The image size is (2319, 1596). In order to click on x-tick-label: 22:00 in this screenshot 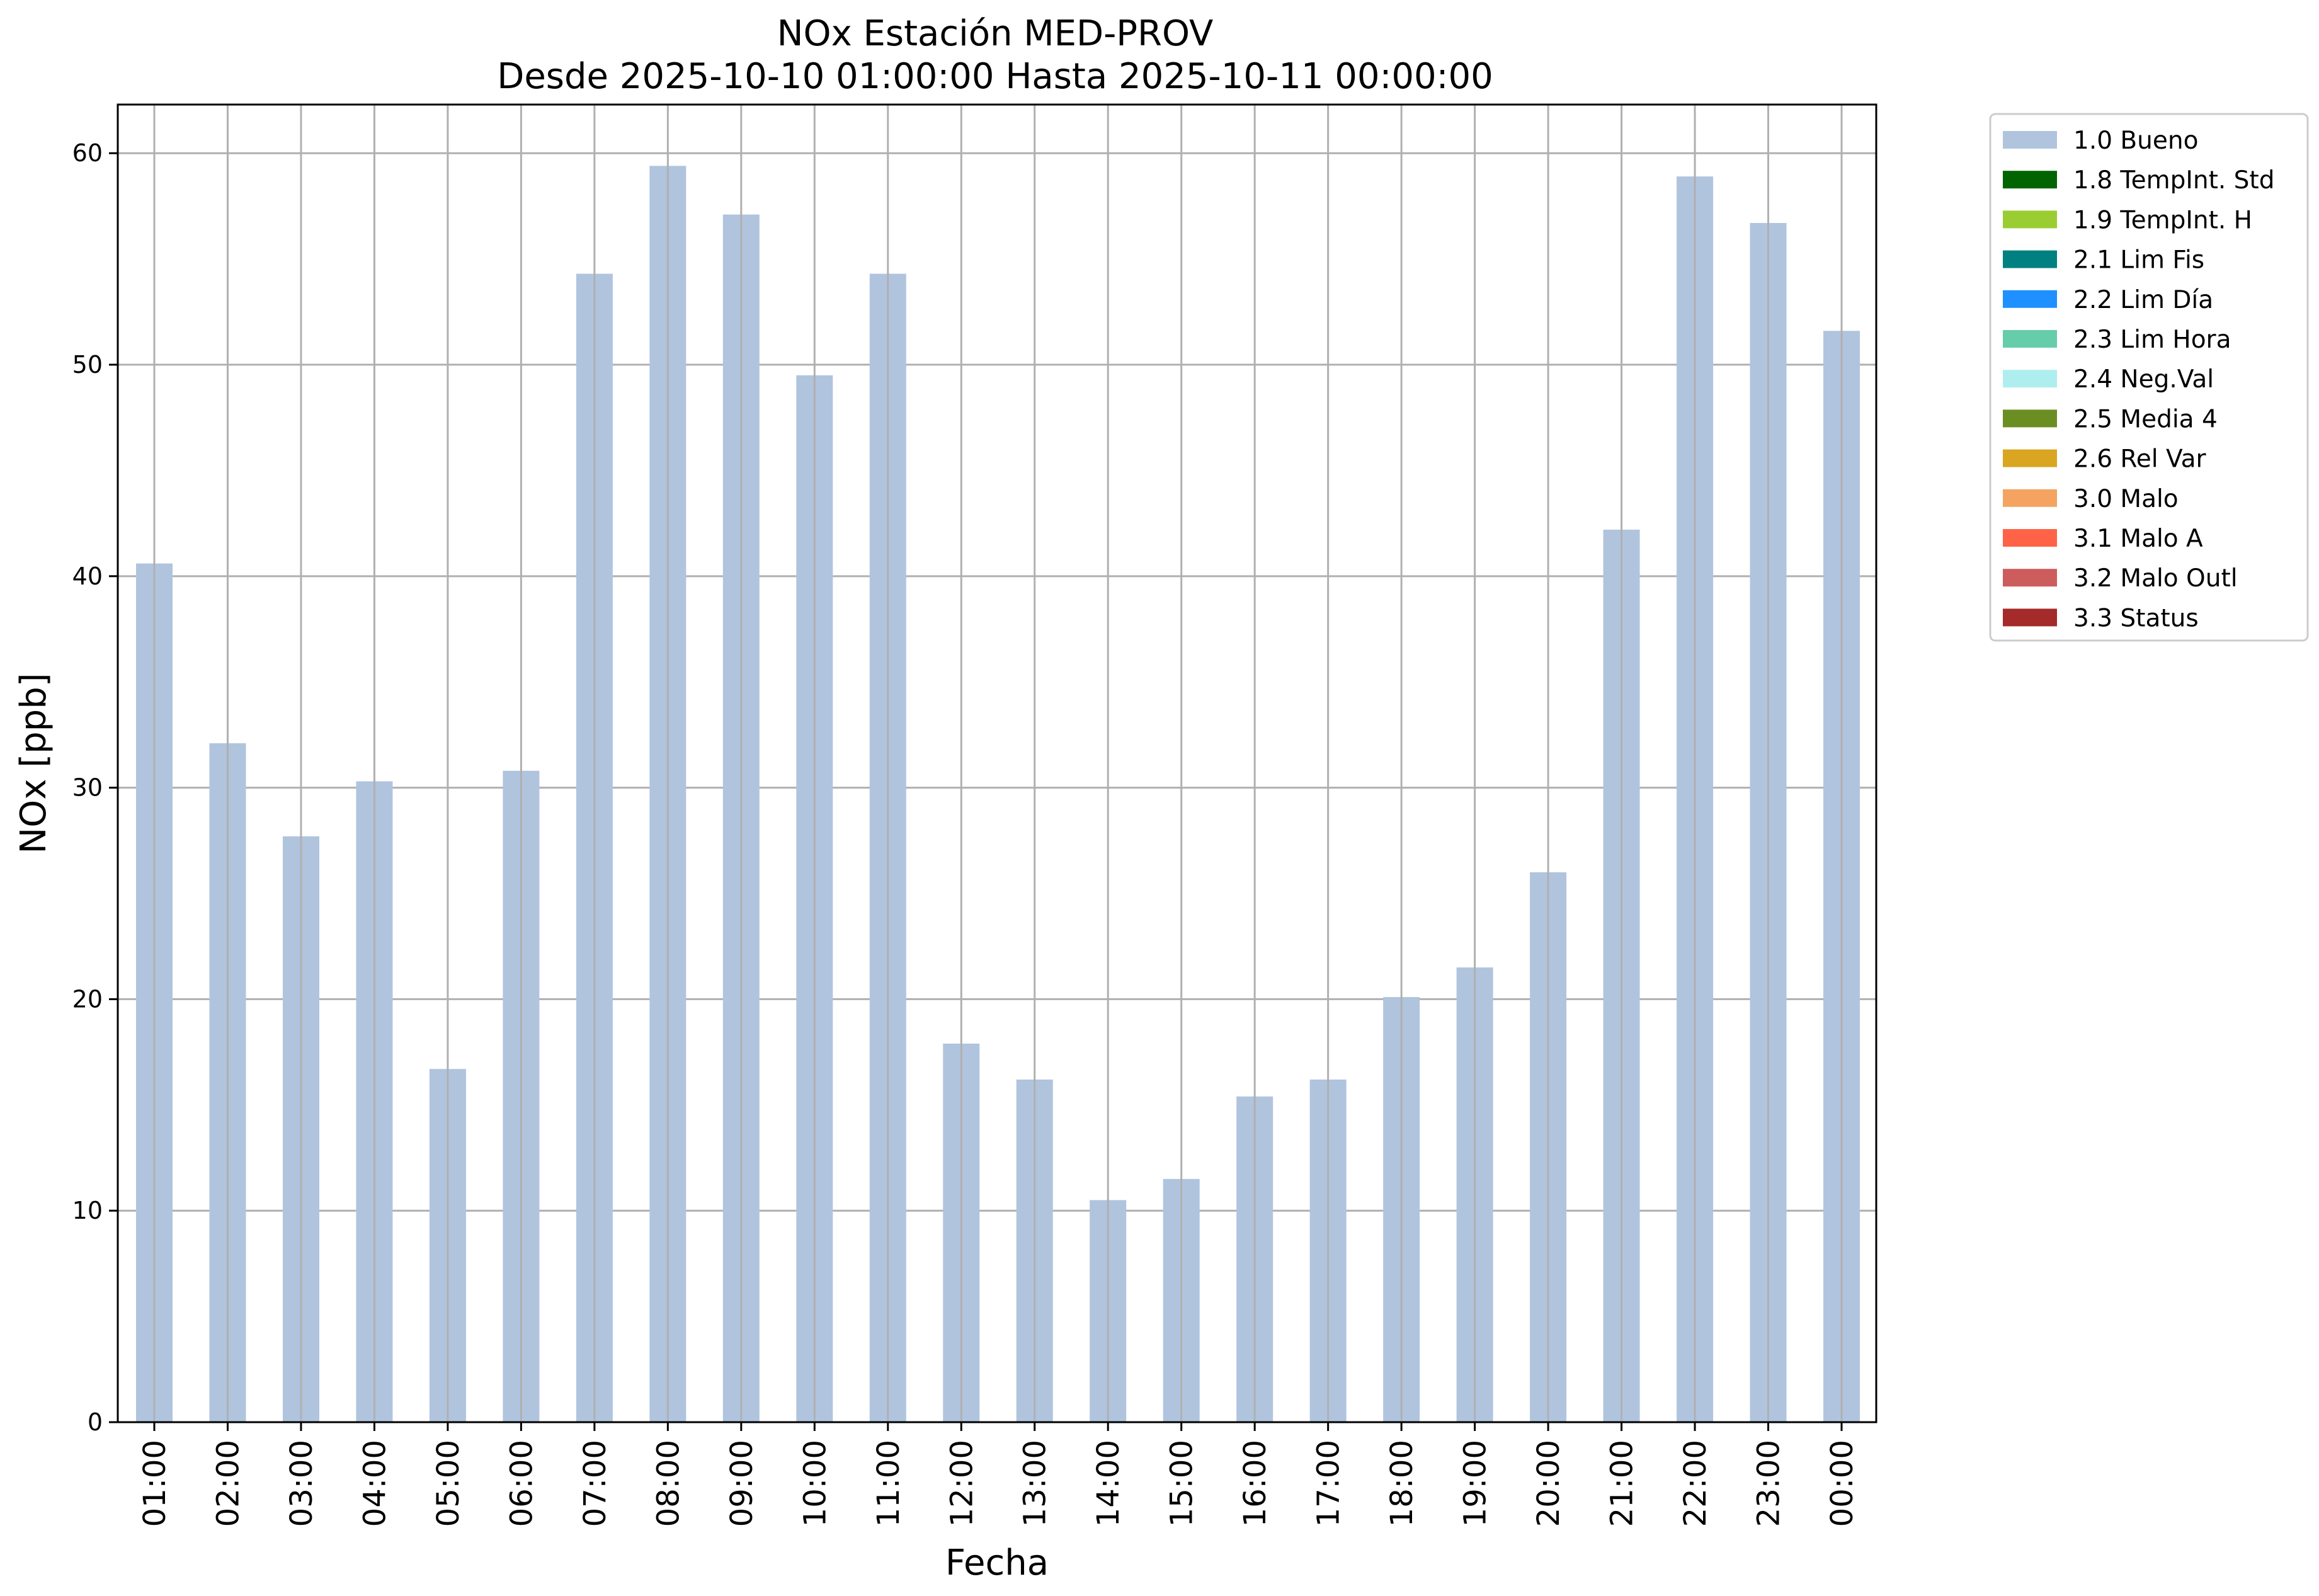, I will do `click(1695, 1483)`.